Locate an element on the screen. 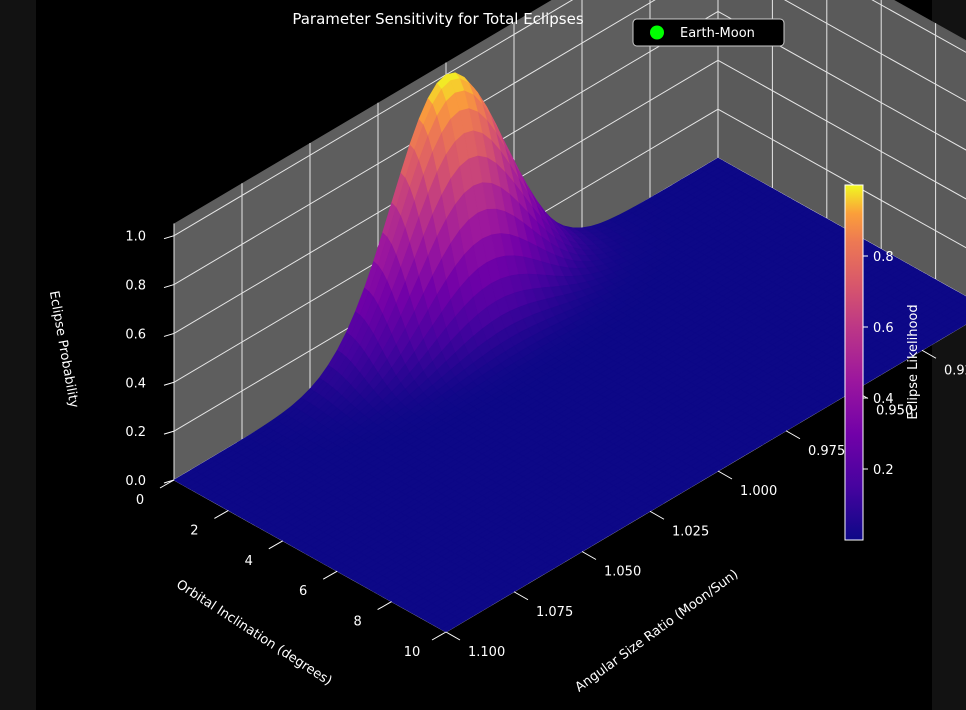 Image resolution: width=966 pixels, height=710 pixels. chart-title: Parameter Sensitivity for Total Eclipses is located at coordinates (437, 19).